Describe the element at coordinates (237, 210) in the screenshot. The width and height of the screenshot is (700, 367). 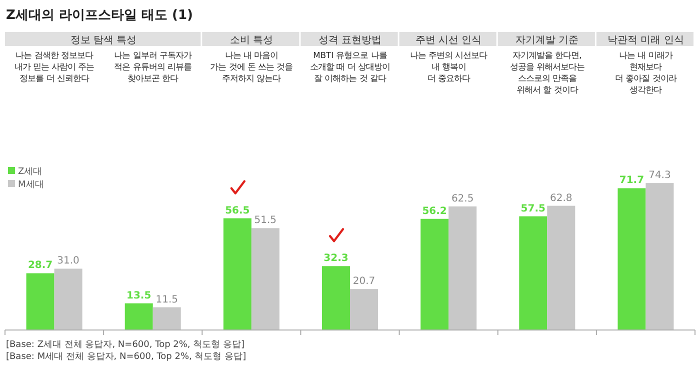
I see `data-label: 56.5` at that location.